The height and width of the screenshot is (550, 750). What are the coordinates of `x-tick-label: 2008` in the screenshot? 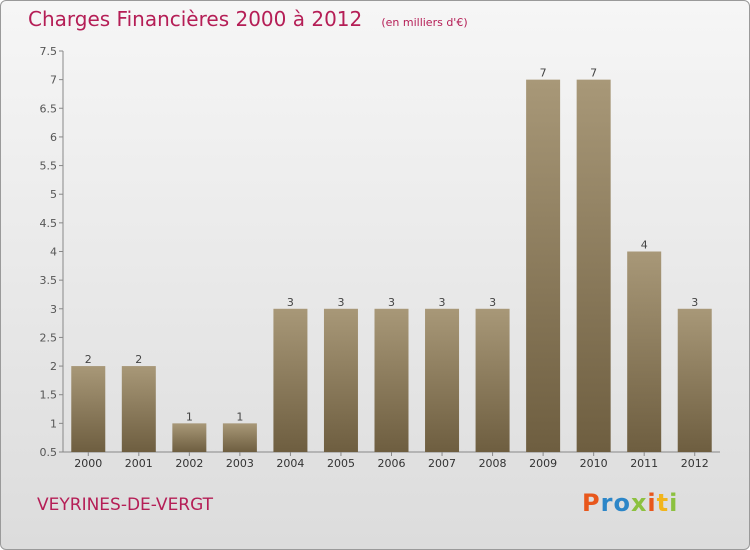 It's located at (493, 463).